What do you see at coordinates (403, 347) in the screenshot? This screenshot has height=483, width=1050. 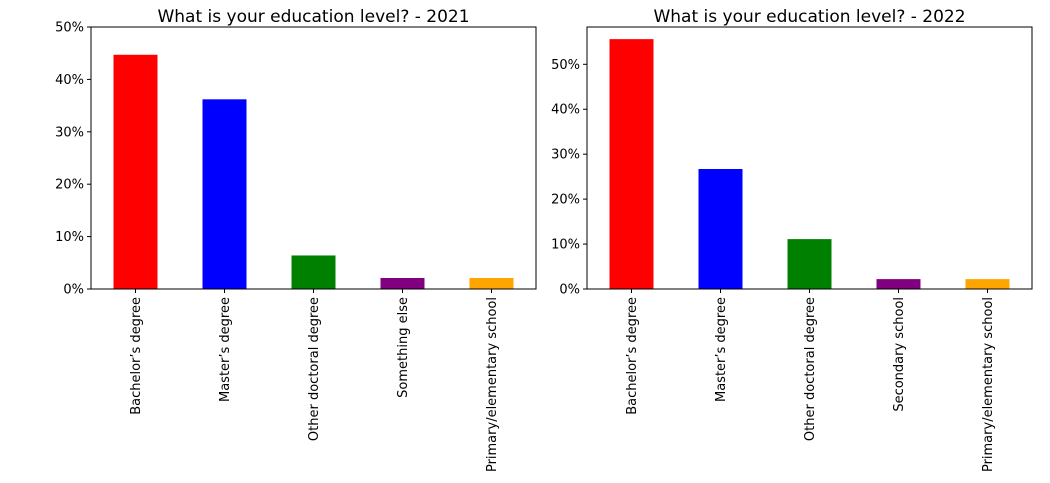 I see `x-tick-label: Something else` at bounding box center [403, 347].